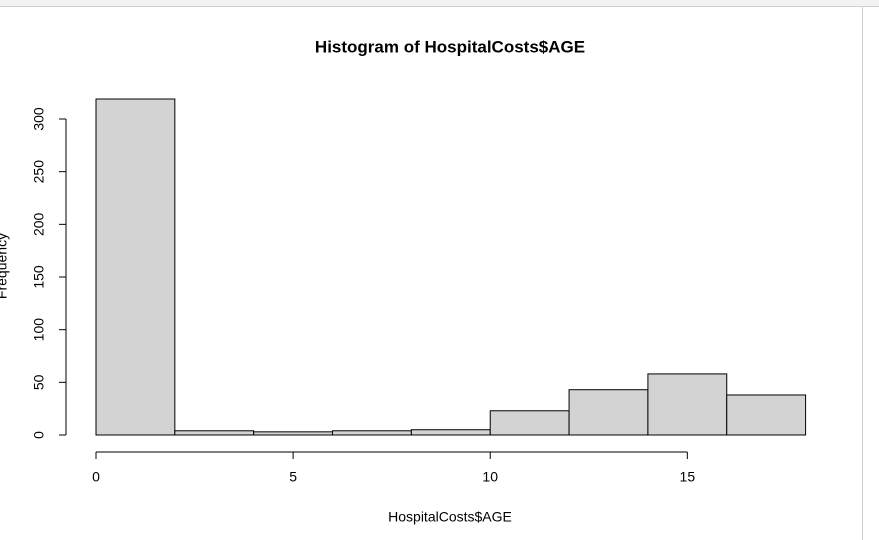 This screenshot has height=540, width=879. I want to click on toolbar, so click(439, 3).